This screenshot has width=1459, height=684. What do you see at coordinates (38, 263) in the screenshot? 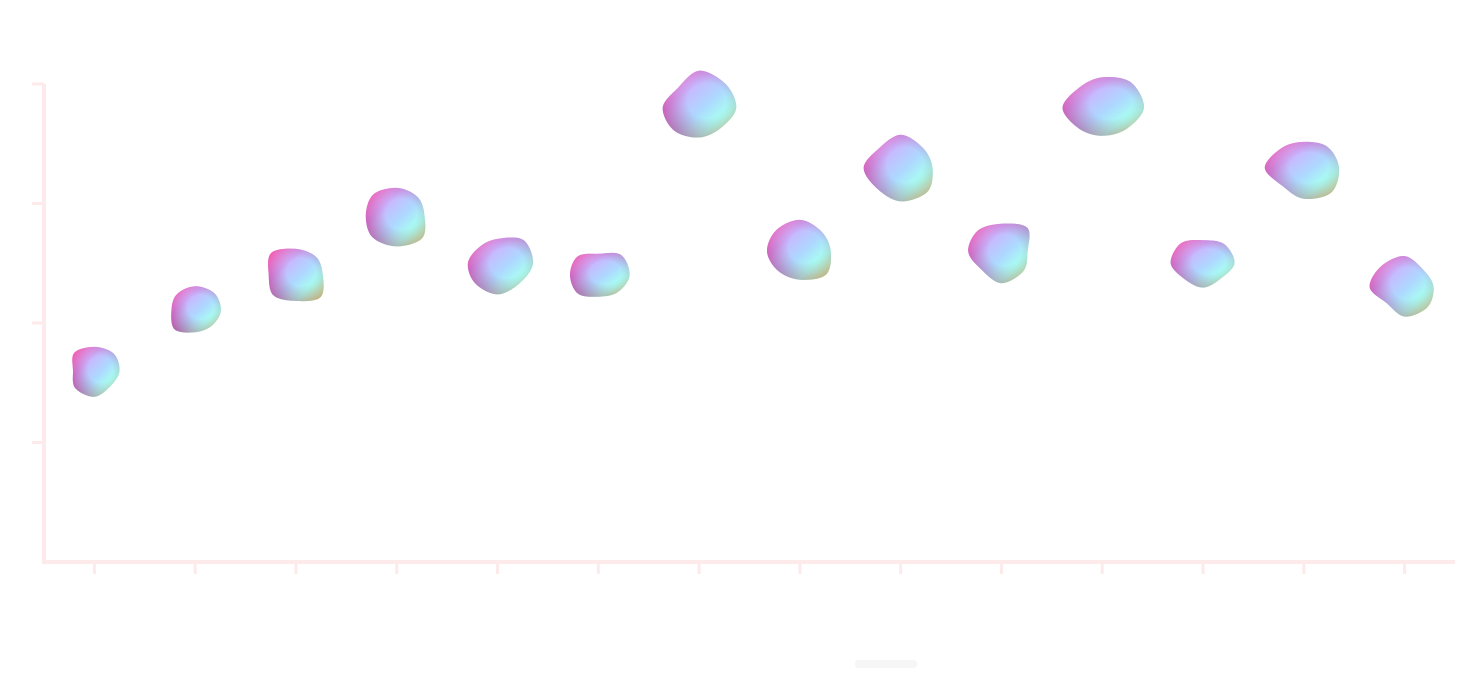
I see `y-ticks` at bounding box center [38, 263].